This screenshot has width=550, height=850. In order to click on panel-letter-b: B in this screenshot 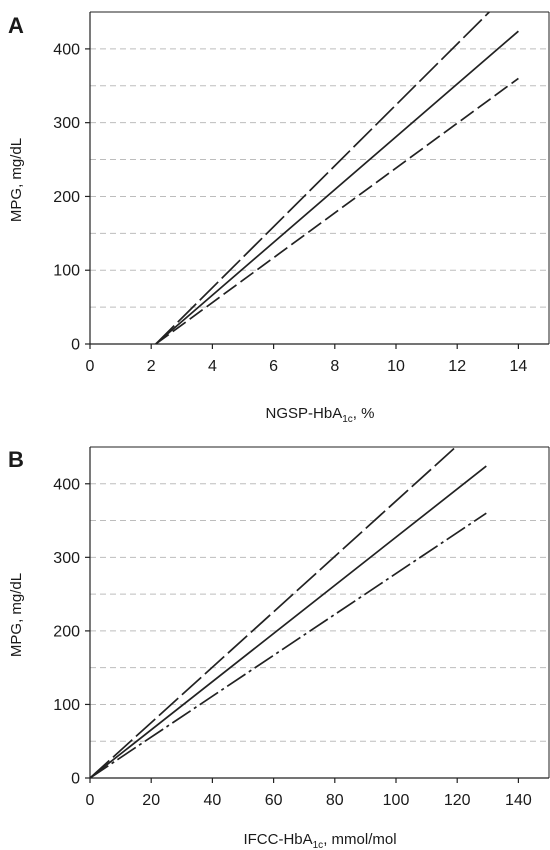, I will do `click(16, 459)`.